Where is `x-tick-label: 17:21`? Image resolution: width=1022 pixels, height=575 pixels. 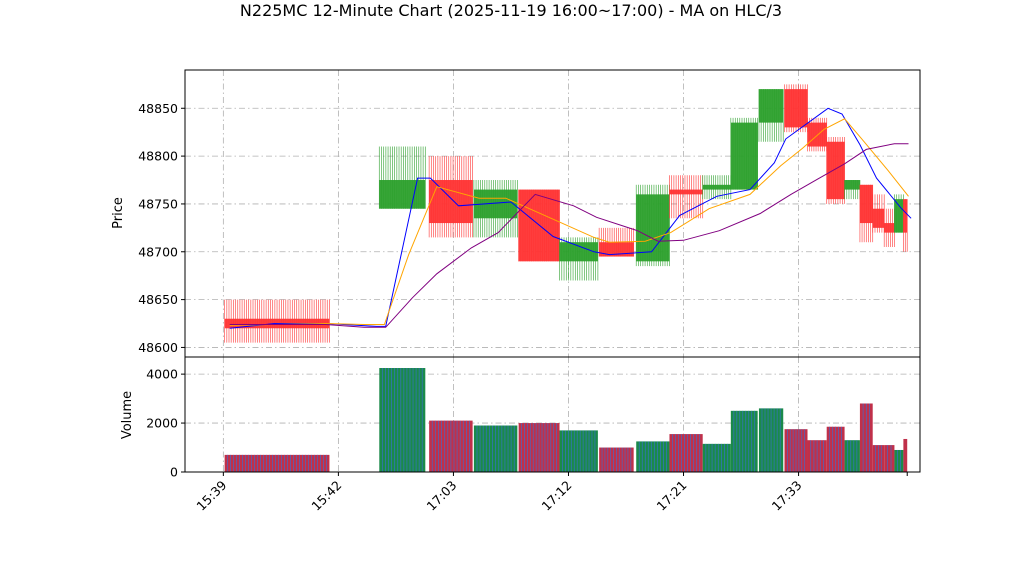
x-tick-label: 17:21 is located at coordinates (672, 496).